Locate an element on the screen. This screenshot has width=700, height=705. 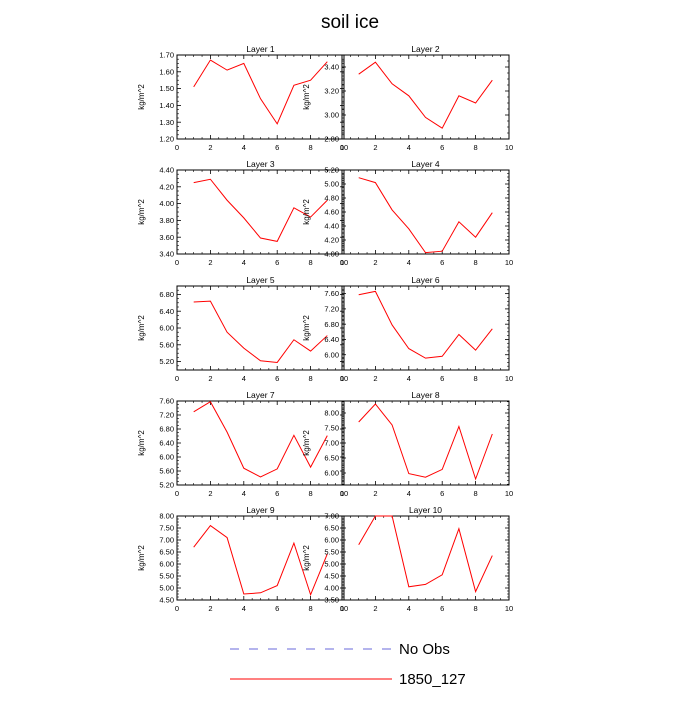
y-tick-label: 3.50 is located at coordinates (331, 600).